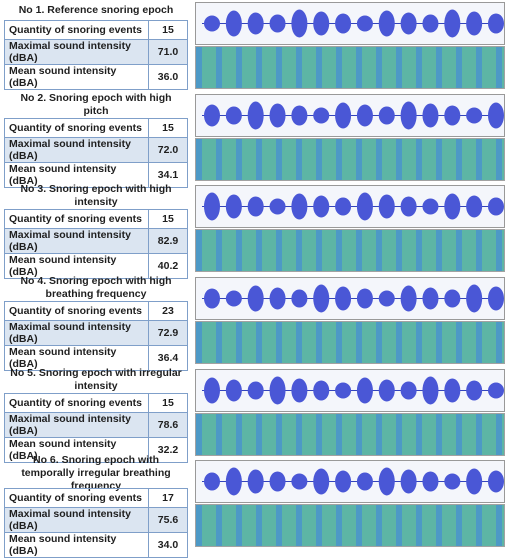 The image size is (509, 558). I want to click on stat-value: 36.4, so click(168, 358).